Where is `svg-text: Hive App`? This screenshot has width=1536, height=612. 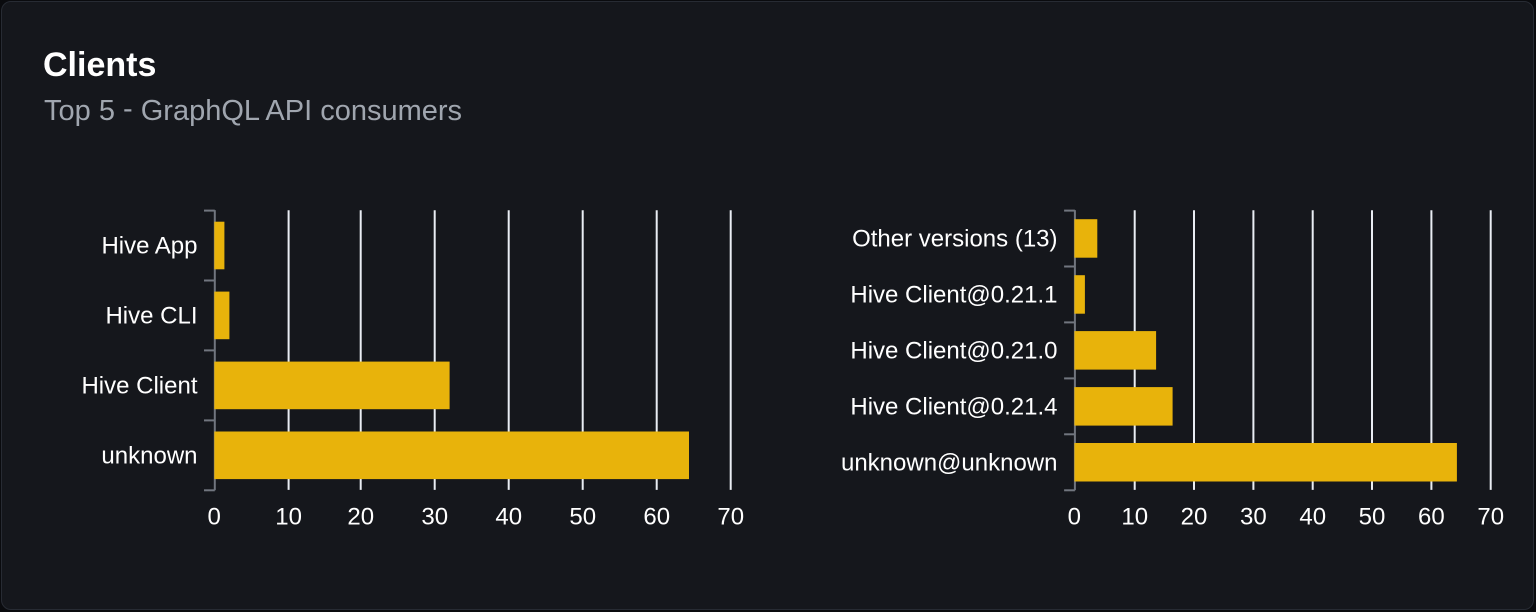
svg-text: Hive App is located at coordinates (149, 246).